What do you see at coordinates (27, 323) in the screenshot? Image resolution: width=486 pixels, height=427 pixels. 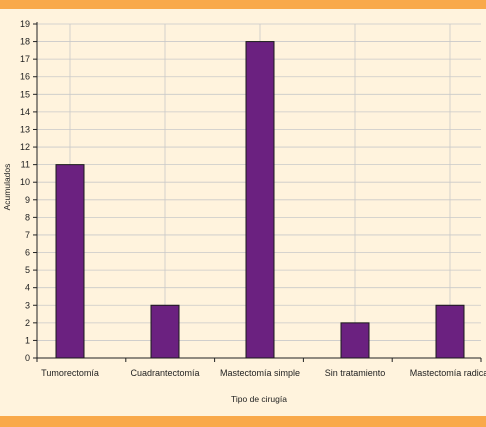 I see `y-tick-label: 2` at bounding box center [27, 323].